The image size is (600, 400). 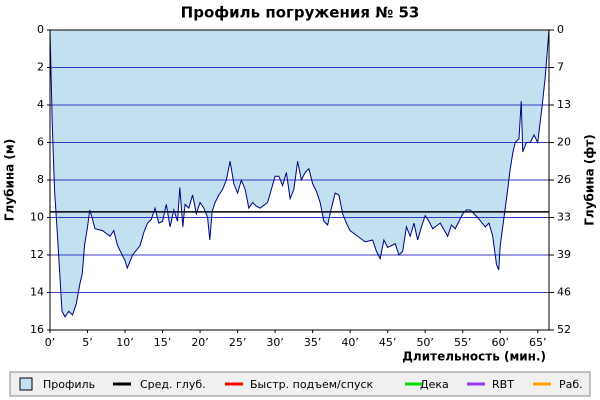 I want to click on x-tick-label: 35’, so click(x=313, y=342).